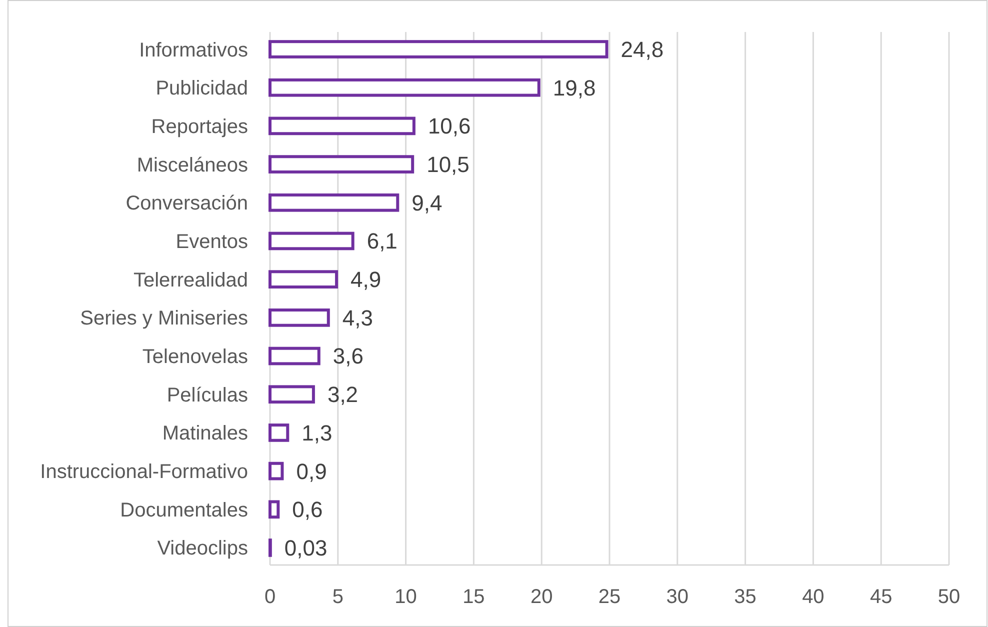  What do you see at coordinates (357, 317) in the screenshot?
I see `data-label: 4,3` at bounding box center [357, 317].